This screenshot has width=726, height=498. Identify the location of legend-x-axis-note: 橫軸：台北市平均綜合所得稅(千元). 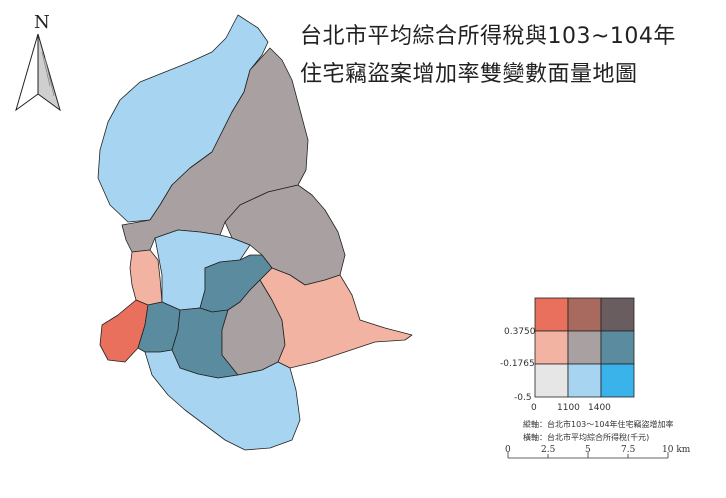
(586, 437).